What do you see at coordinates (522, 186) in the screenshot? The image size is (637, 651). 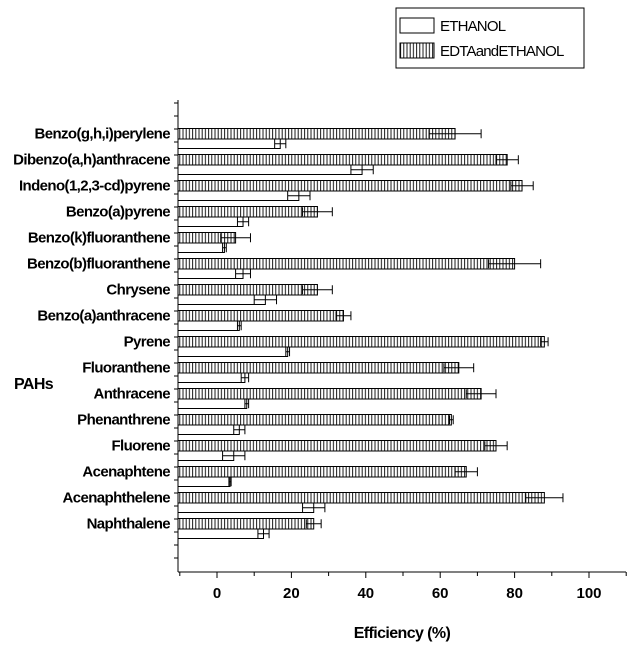 I see `error-bar-edtaandethanol-indeno-1-2-3-cd-pyrene` at bounding box center [522, 186].